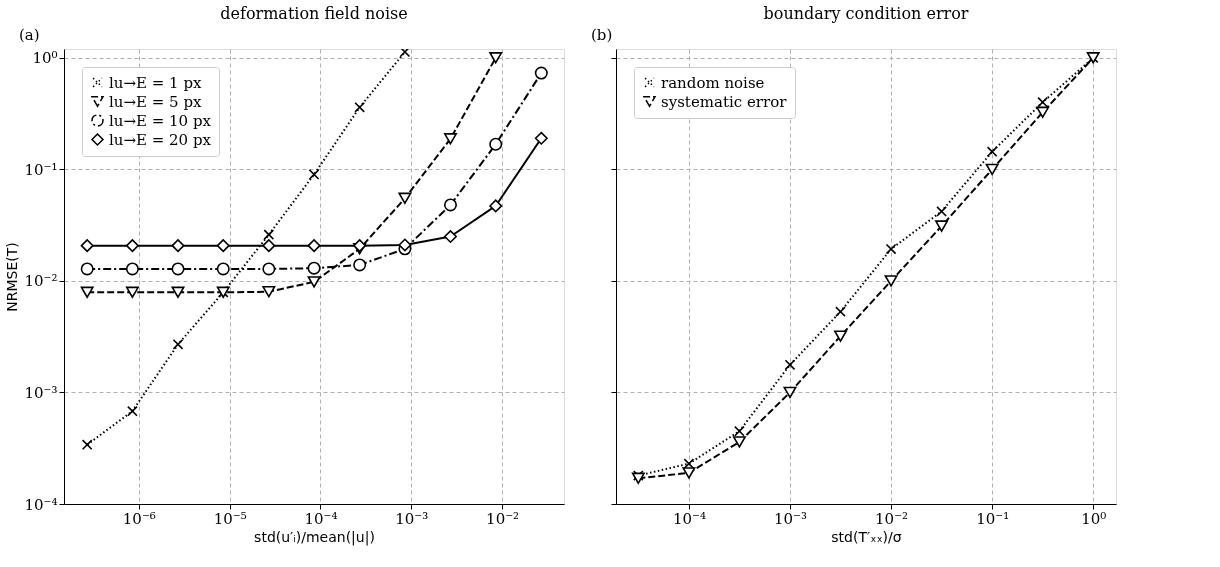 The image size is (1220, 567). I want to click on y-tick-label: 10⁻¹, so click(41, 169).